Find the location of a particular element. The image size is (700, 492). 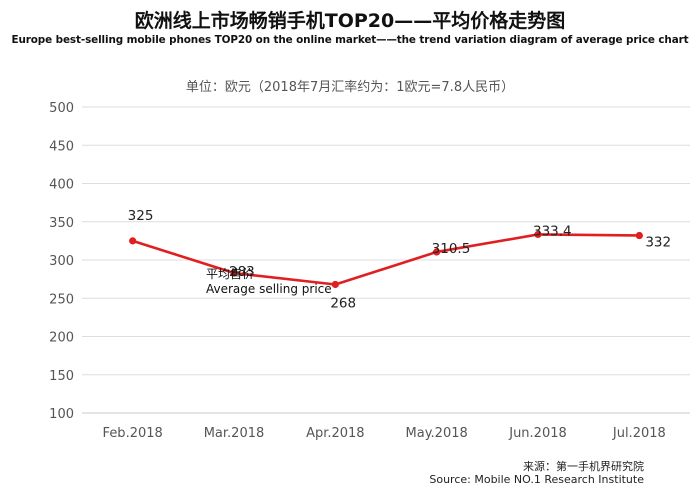

x-tick-label: Apr.2018 is located at coordinates (335, 433).